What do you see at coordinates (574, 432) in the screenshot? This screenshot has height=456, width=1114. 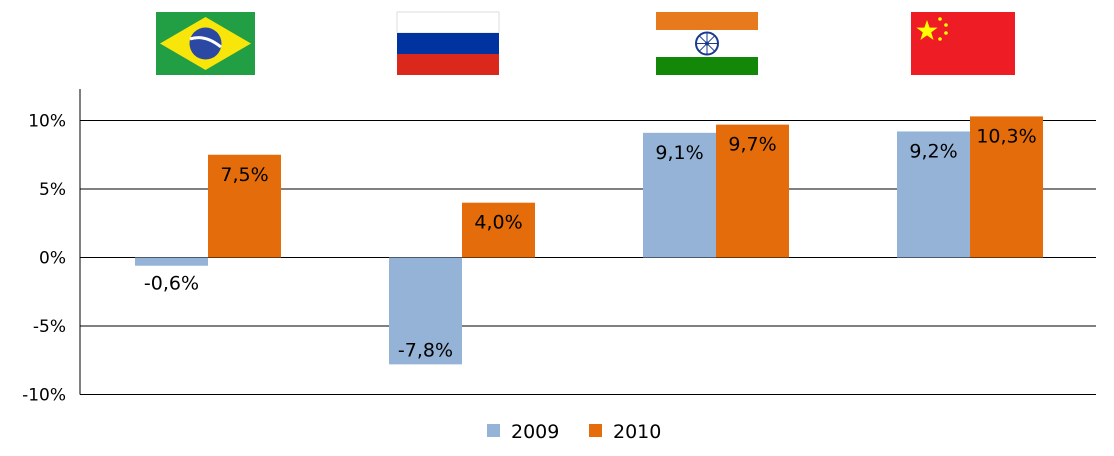 I see `legend: 2009 2010` at bounding box center [574, 432].